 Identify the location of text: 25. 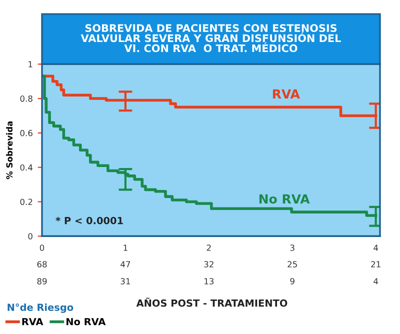
(292, 264).